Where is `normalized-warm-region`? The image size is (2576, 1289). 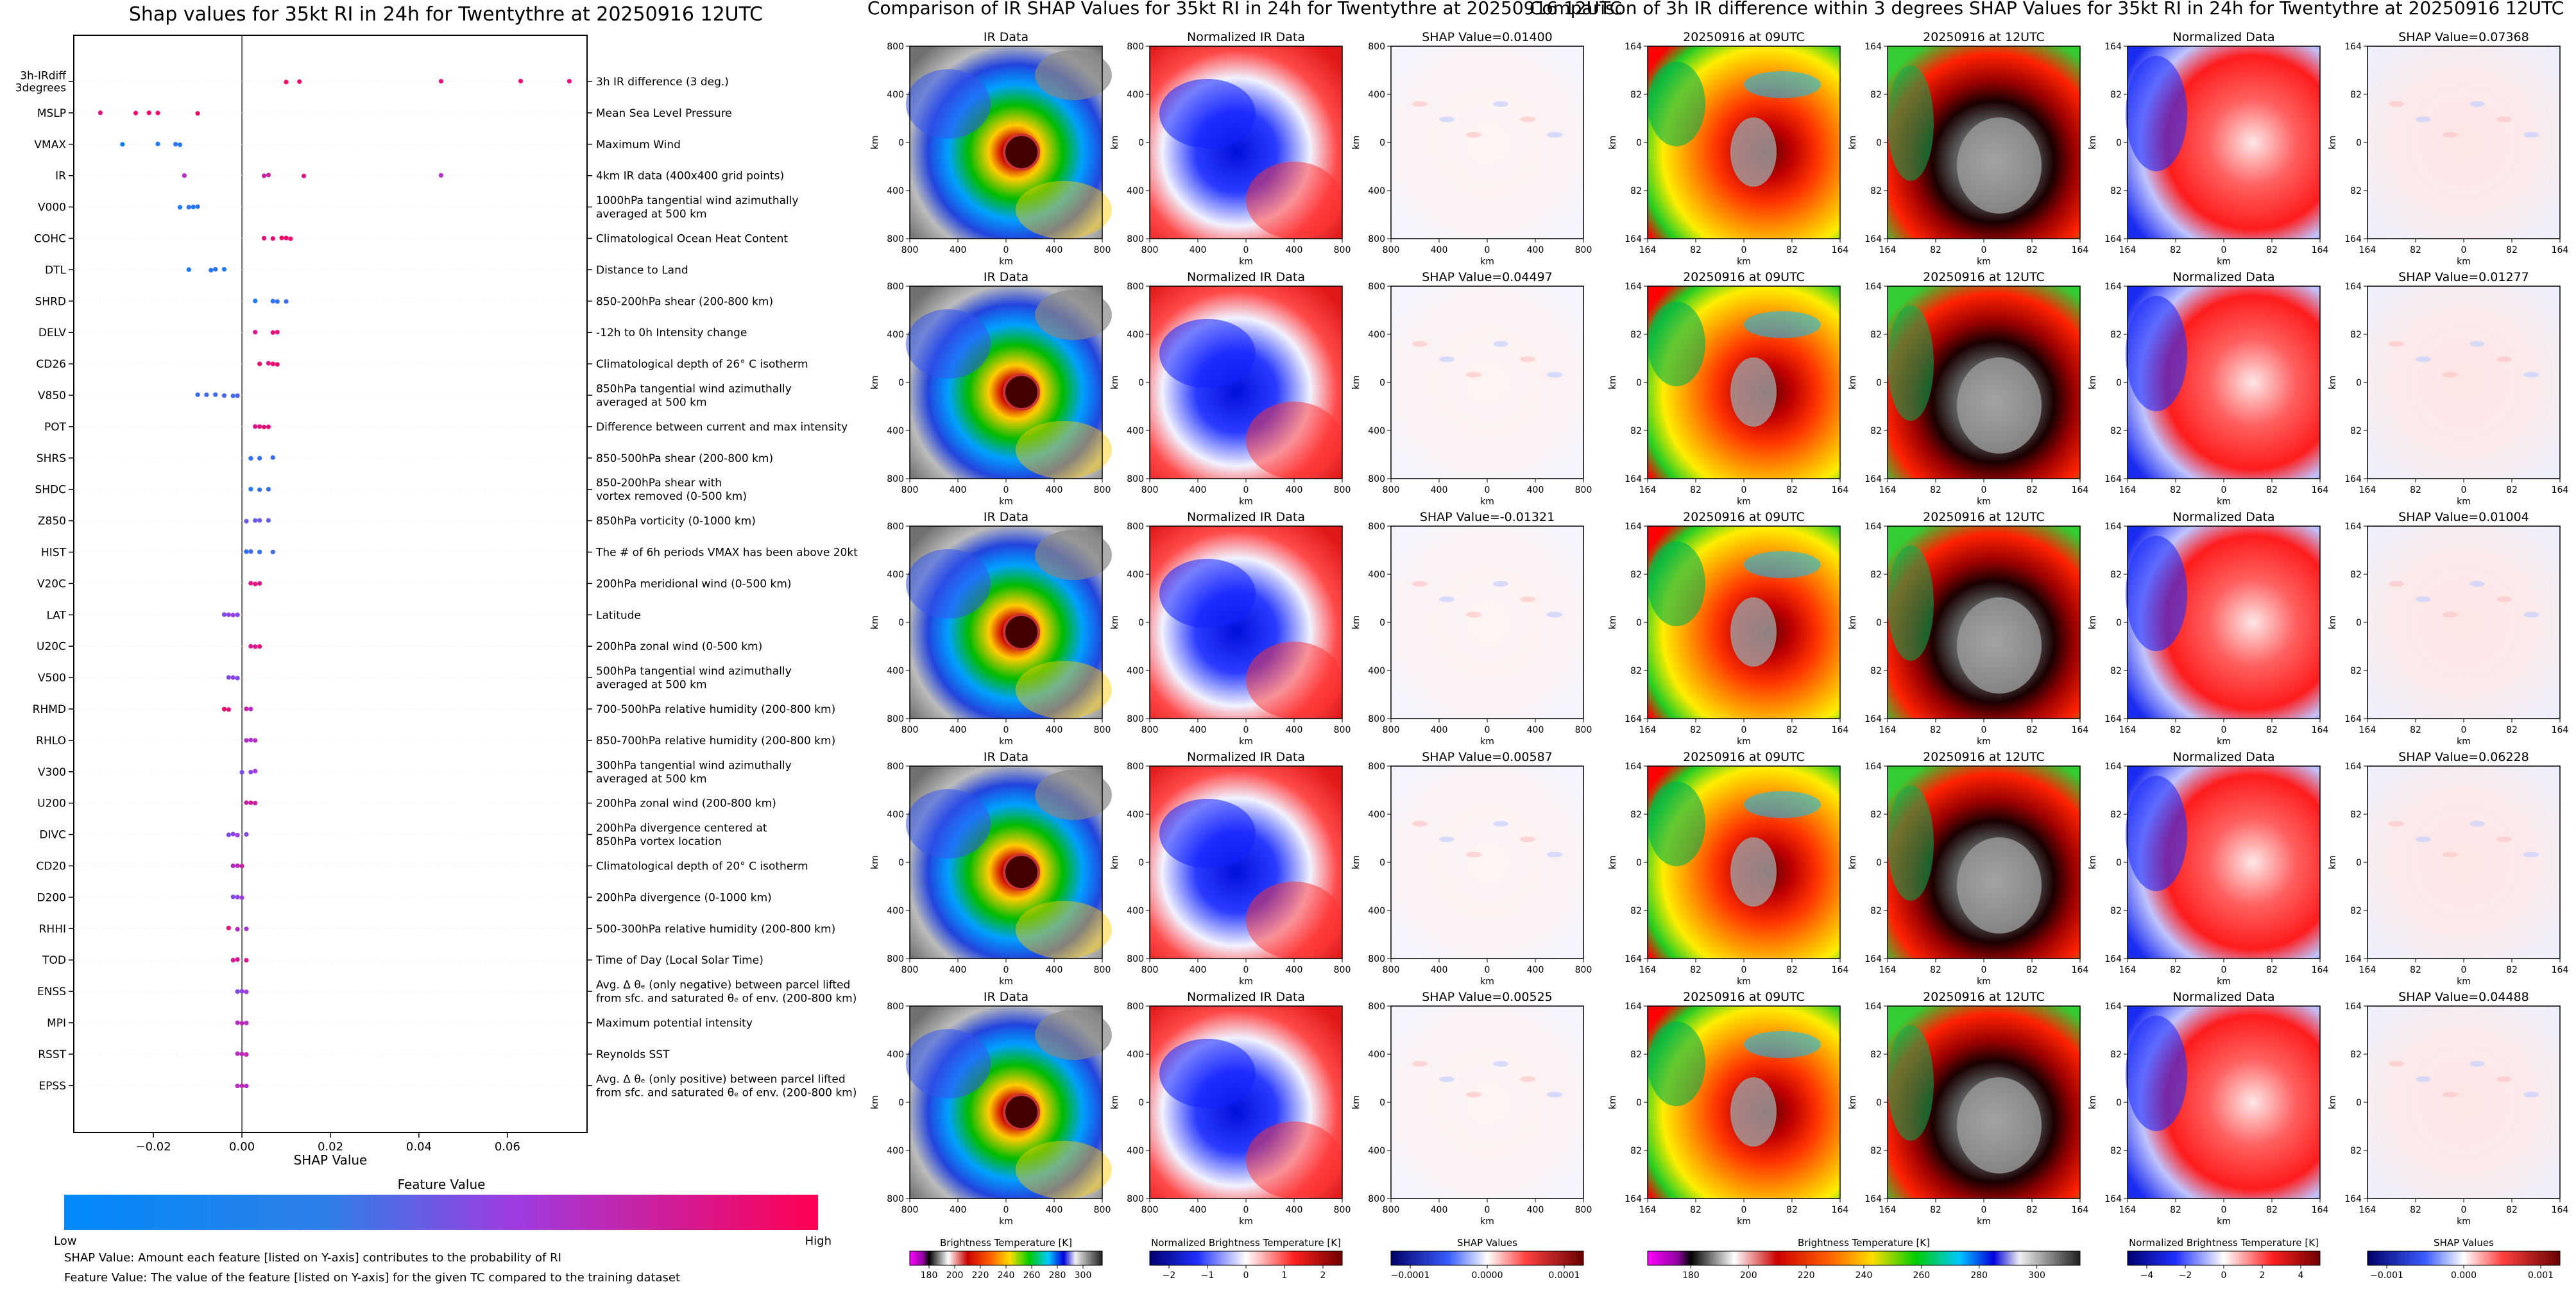
normalized-warm-region is located at coordinates (1294, 200).